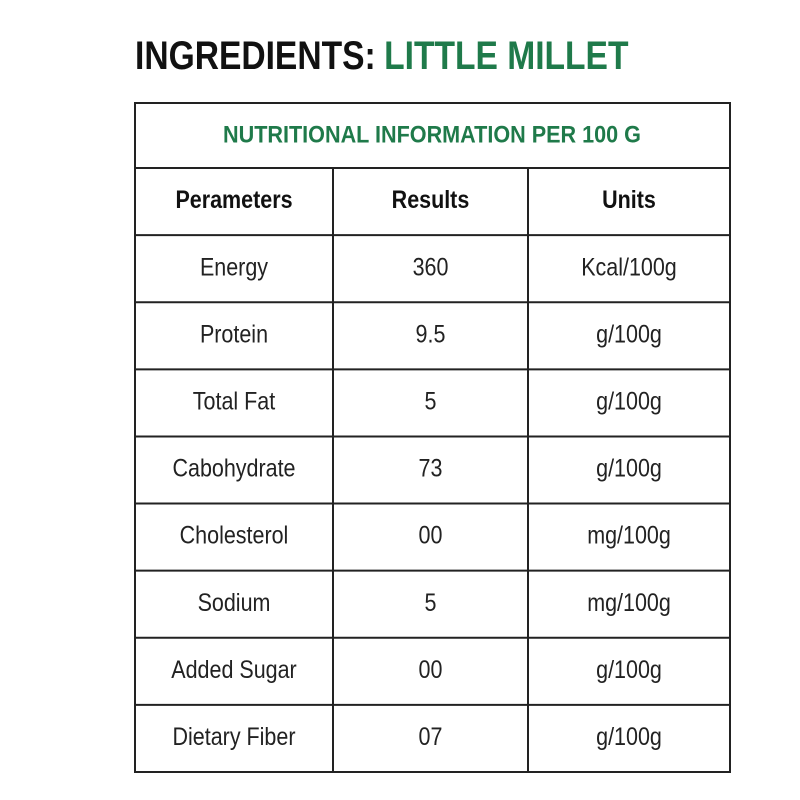 The height and width of the screenshot is (800, 800). I want to click on table-cell: Dietary Fiber, so click(234, 737).